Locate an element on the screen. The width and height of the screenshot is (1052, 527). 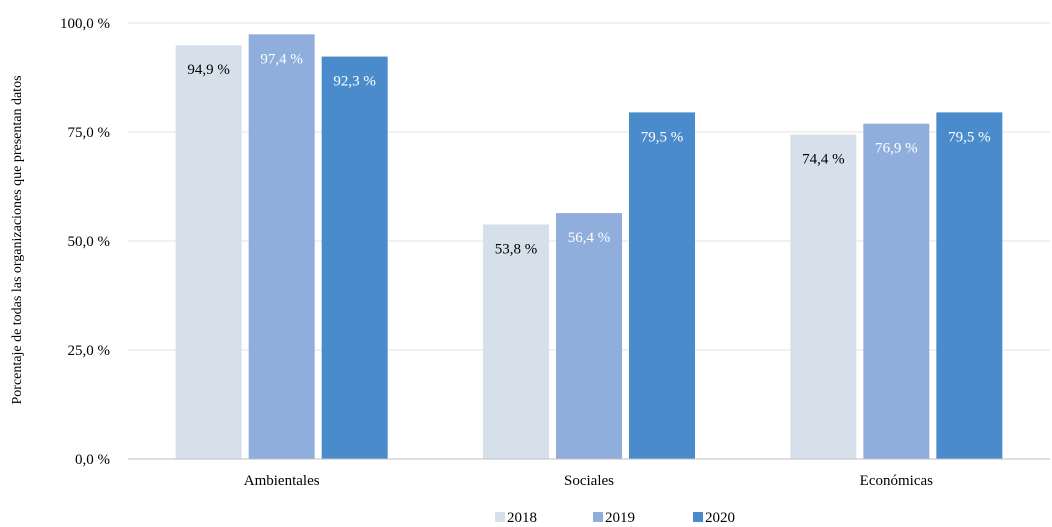
data-label: 92,3 % is located at coordinates (354, 82).